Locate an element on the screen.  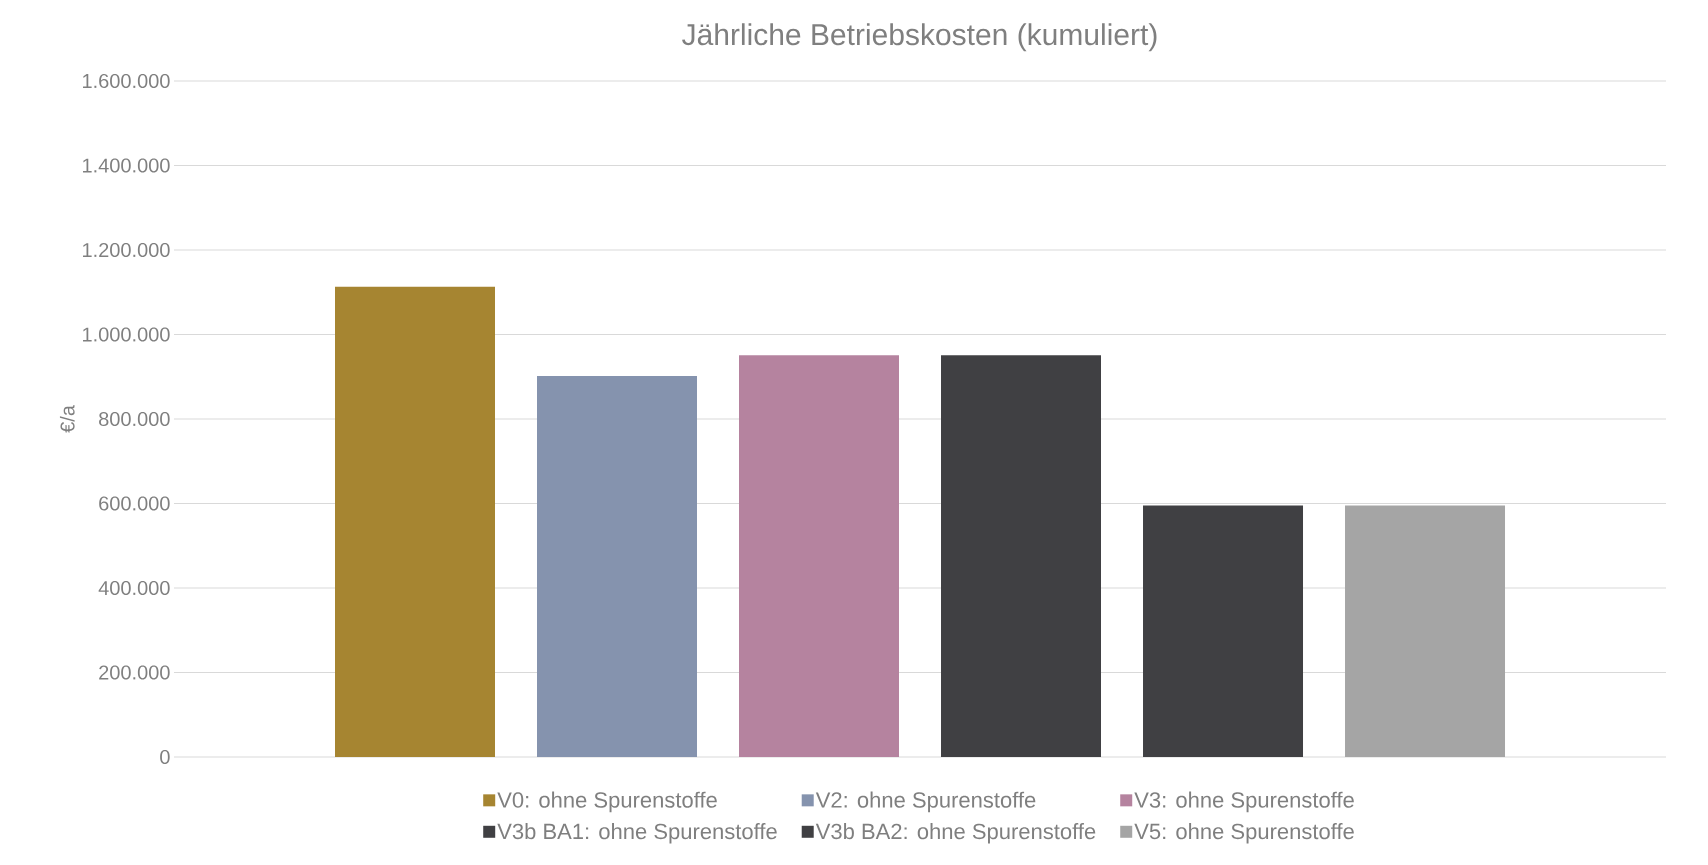
y-tick-label: 800.000 is located at coordinates (134, 419).